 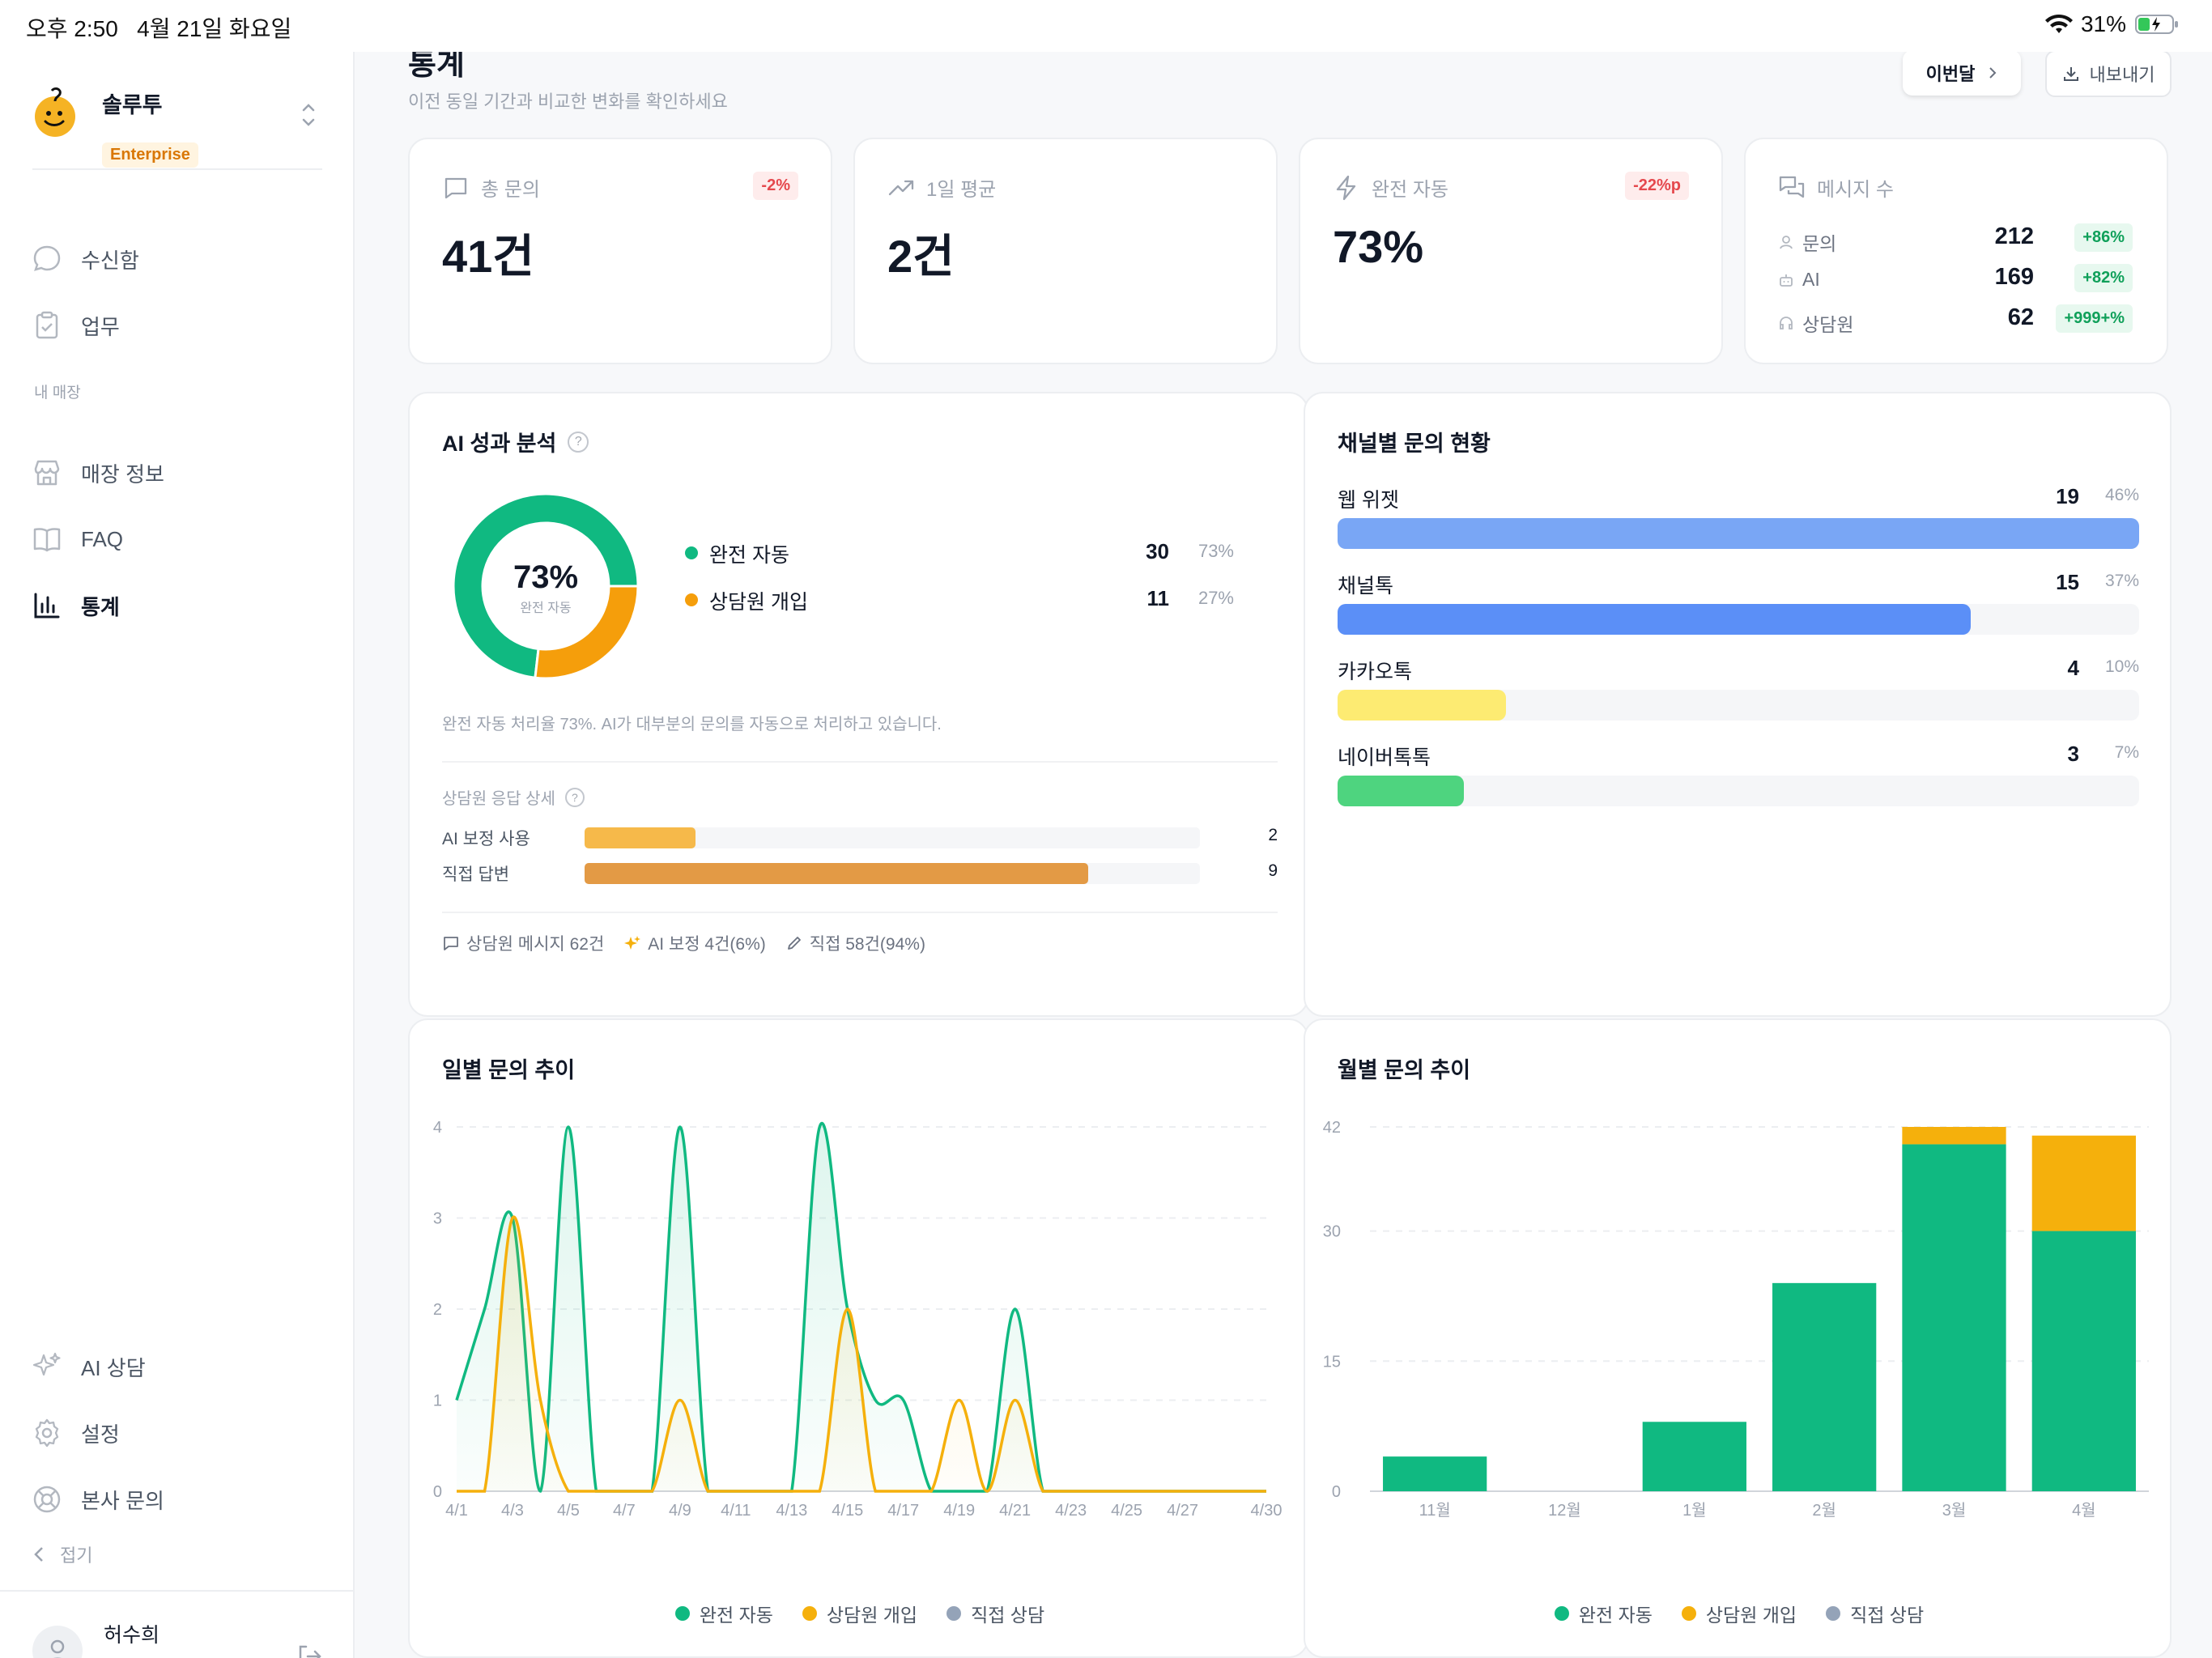 I want to click on sidebar-item-label: FAQ, so click(x=103, y=538).